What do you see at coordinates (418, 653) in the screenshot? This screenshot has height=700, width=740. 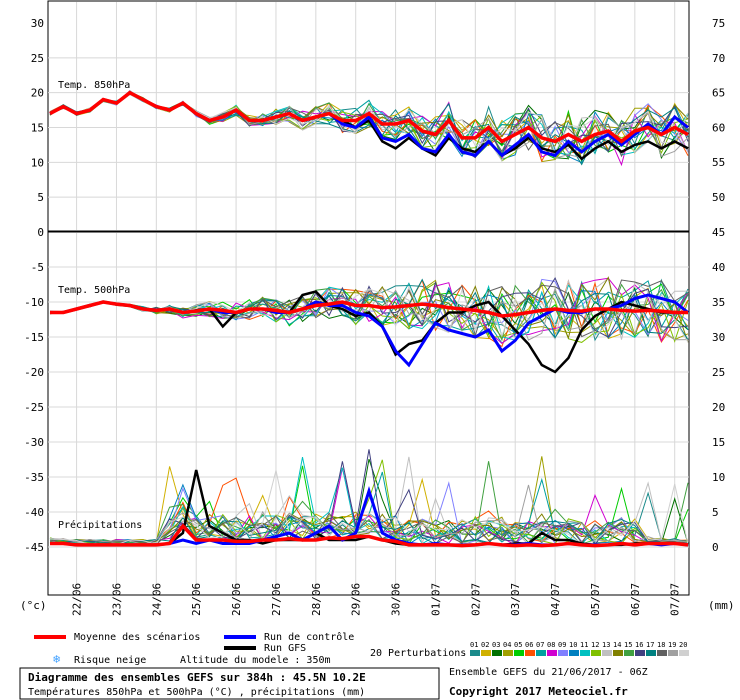 I see `legend-perturbations: 20 Perturbations` at bounding box center [418, 653].